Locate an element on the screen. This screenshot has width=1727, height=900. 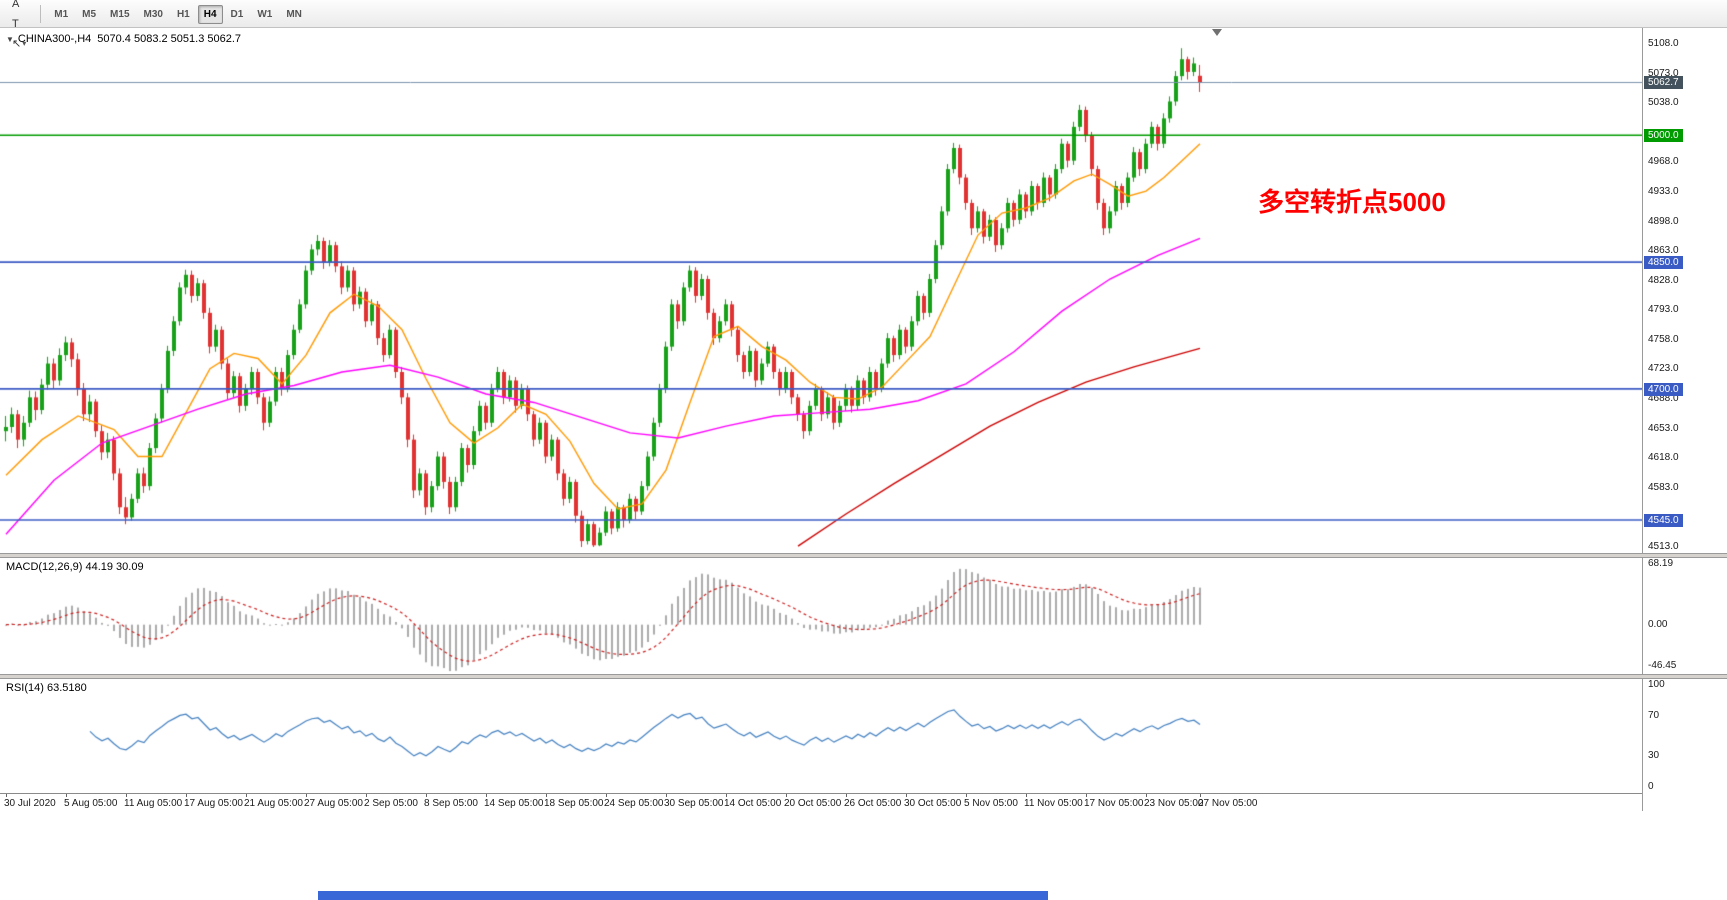
rsi-canvas is located at coordinates (821, 736).